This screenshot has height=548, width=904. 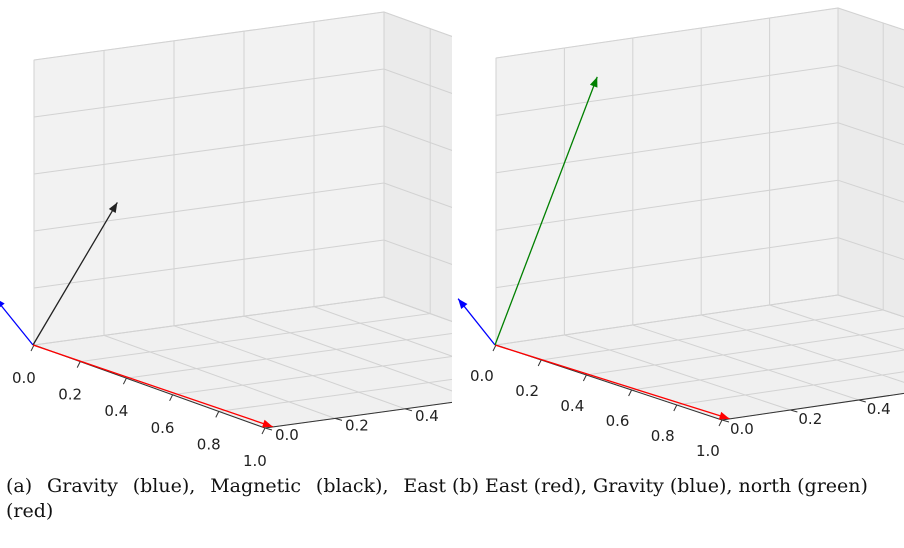 I want to click on north-vector-line, so click(x=546, y=211).